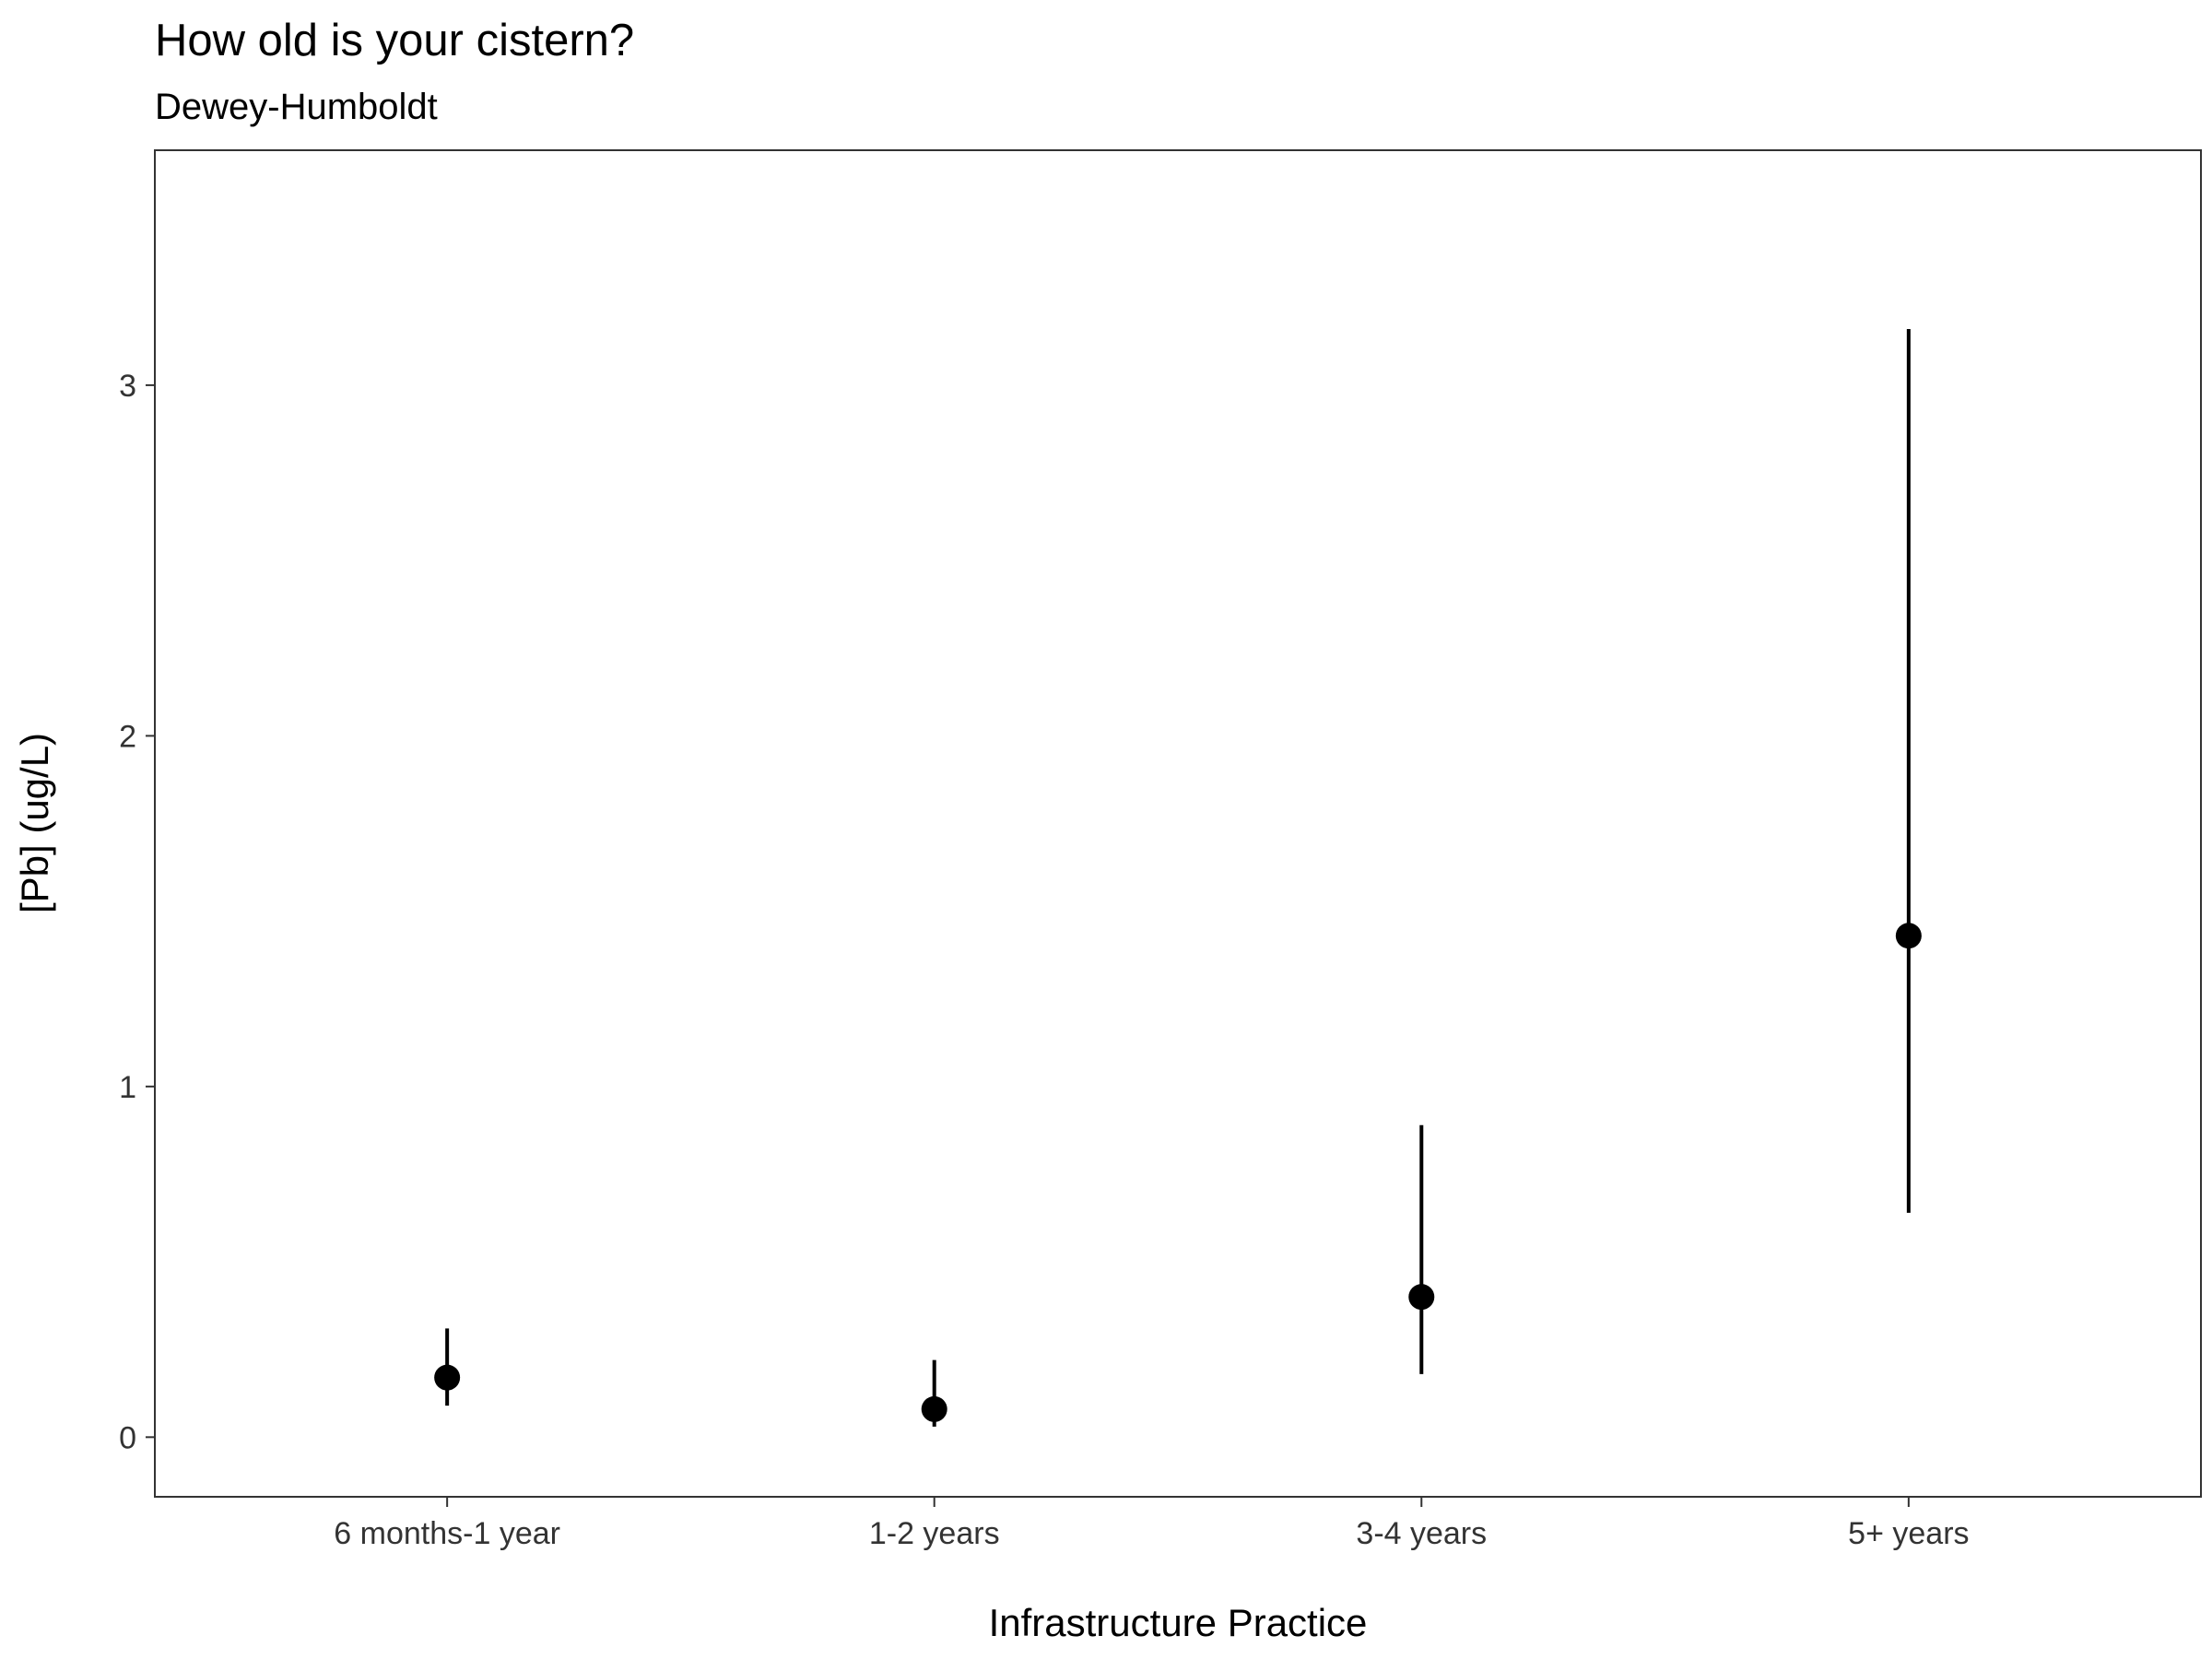 The width and height of the screenshot is (2212, 1659). What do you see at coordinates (1421, 1533) in the screenshot?
I see `x-tick-label: 3-4 years` at bounding box center [1421, 1533].